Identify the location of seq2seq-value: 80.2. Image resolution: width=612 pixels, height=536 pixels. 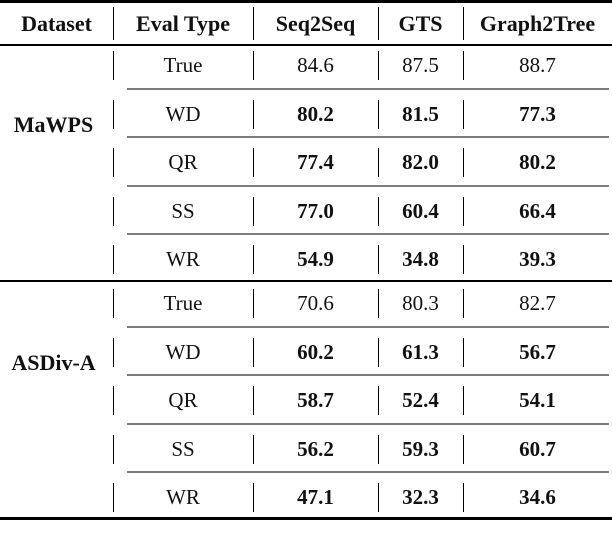
(316, 114).